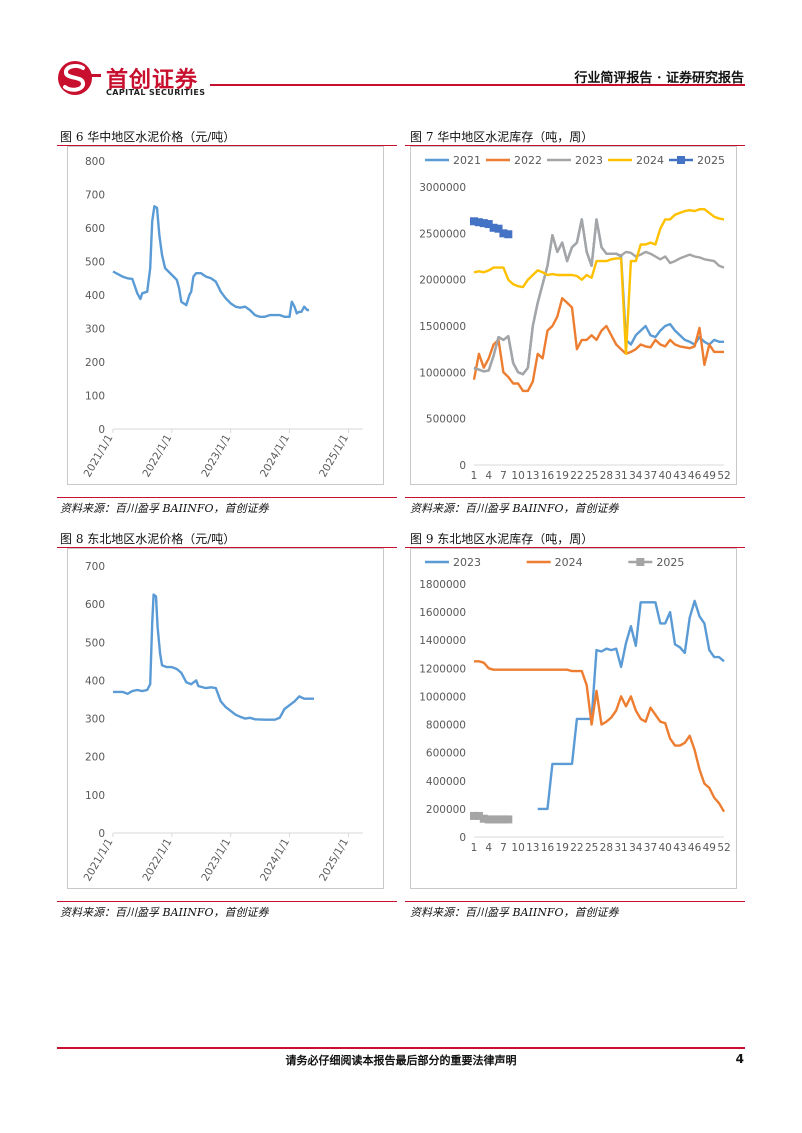 This screenshot has width=802, height=1133. Describe the element at coordinates (739, 1059) in the screenshot. I see `page-number: 4` at that location.